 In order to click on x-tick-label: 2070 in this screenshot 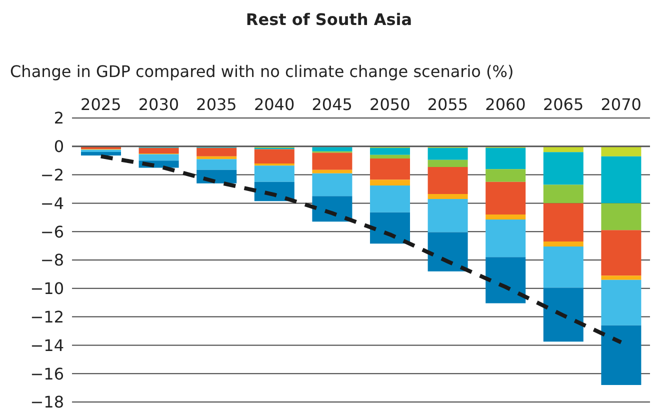, I will do `click(621, 104)`.